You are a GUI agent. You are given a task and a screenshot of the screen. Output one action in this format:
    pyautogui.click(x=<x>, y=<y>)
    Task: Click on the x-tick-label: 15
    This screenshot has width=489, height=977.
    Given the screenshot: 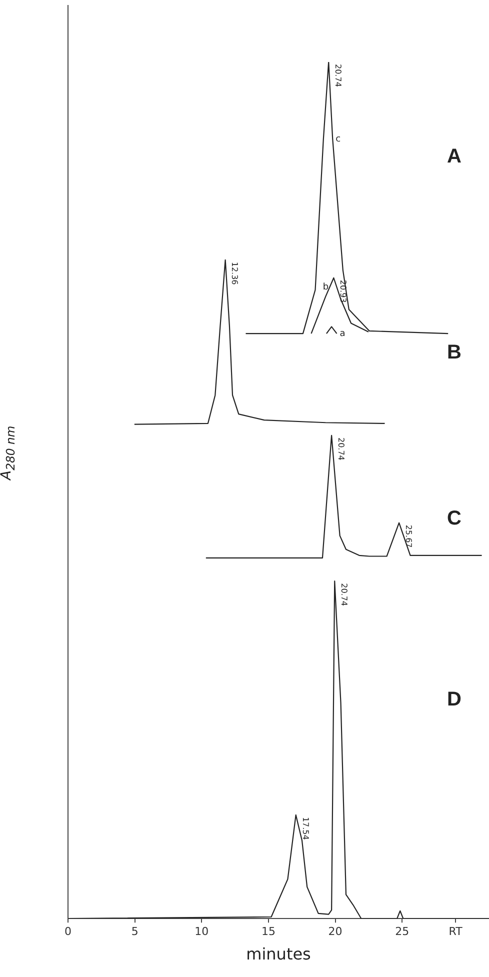 What is the action you would take?
    pyautogui.click(x=268, y=931)
    